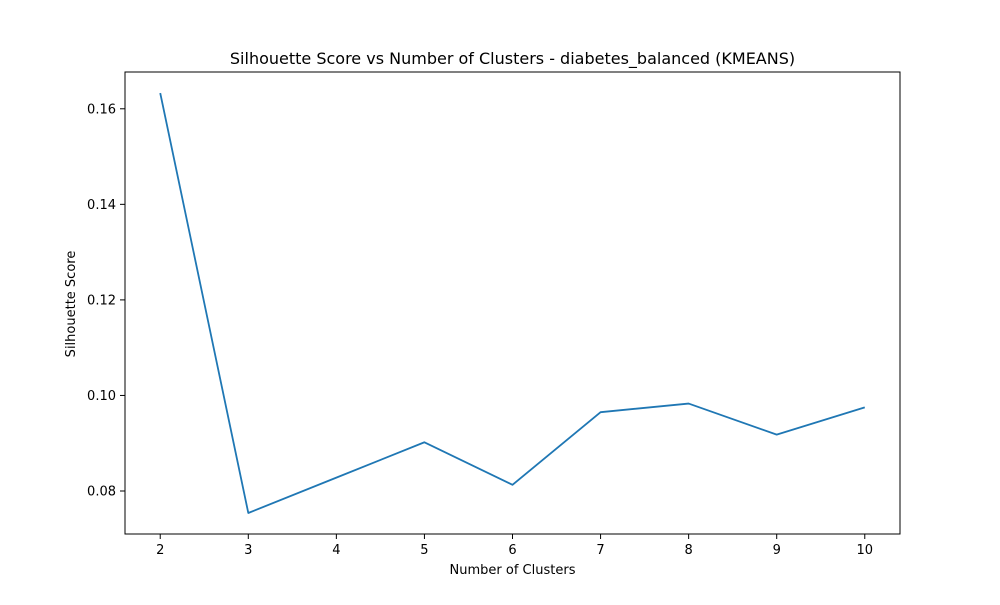  I want to click on y-tick-label-0.12: 0.12, so click(101, 300).